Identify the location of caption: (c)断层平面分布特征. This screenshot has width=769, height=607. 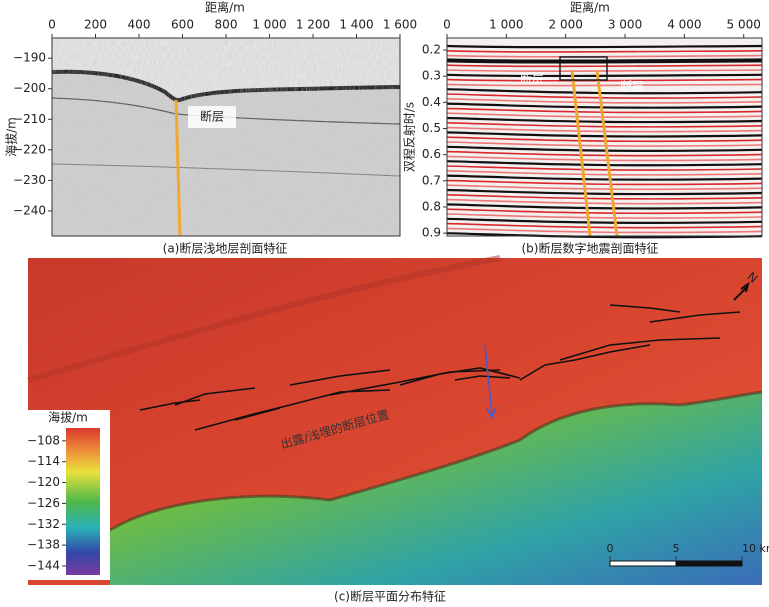
(390, 596).